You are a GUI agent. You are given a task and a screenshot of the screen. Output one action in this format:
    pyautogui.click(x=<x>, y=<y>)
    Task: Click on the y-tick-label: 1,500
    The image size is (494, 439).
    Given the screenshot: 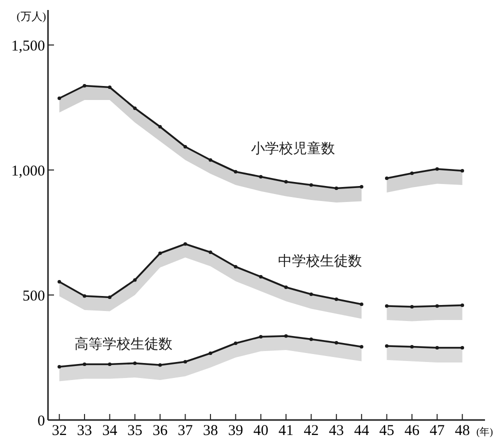 What is the action you would take?
    pyautogui.click(x=28, y=46)
    